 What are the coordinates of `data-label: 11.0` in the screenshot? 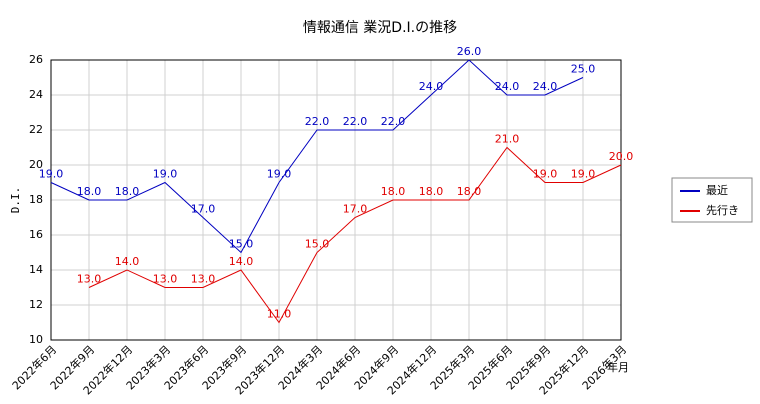 It's located at (279, 314).